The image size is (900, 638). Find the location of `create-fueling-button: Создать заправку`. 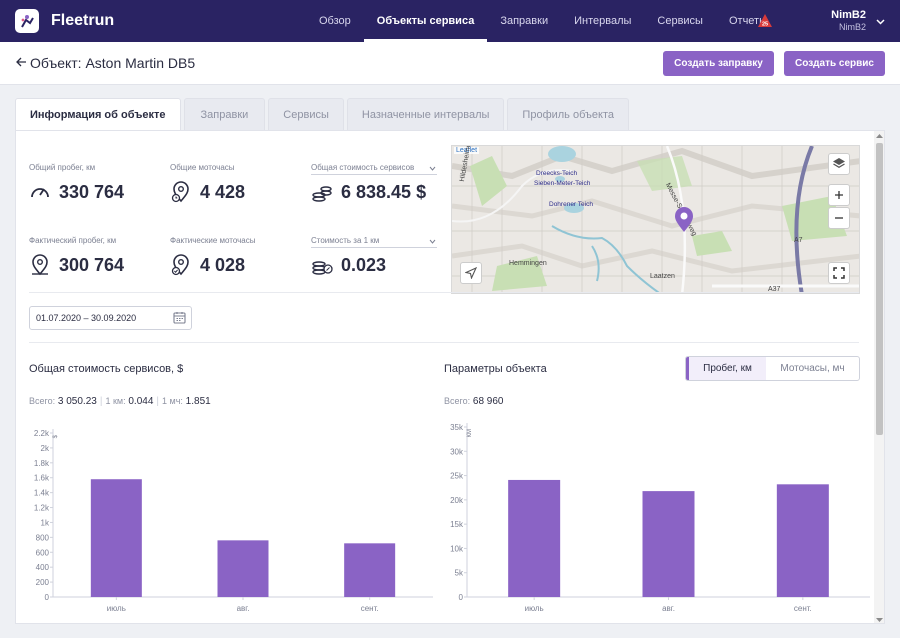

create-fueling-button: Создать заправку is located at coordinates (718, 63).